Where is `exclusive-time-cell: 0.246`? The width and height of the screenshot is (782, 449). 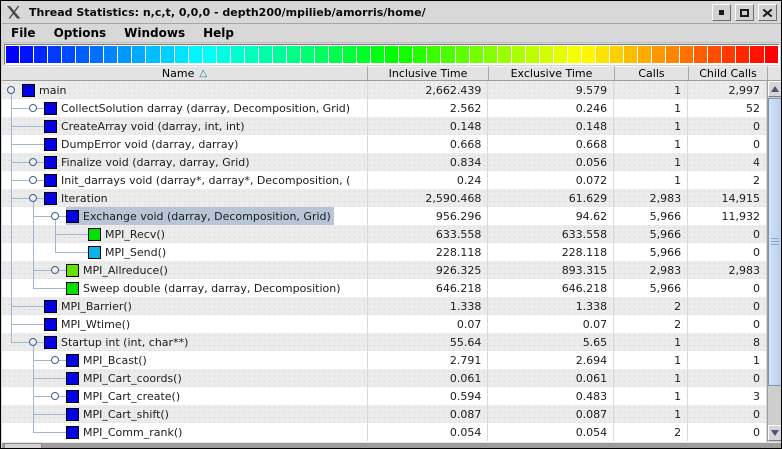
exclusive-time-cell: 0.246 is located at coordinates (551, 108).